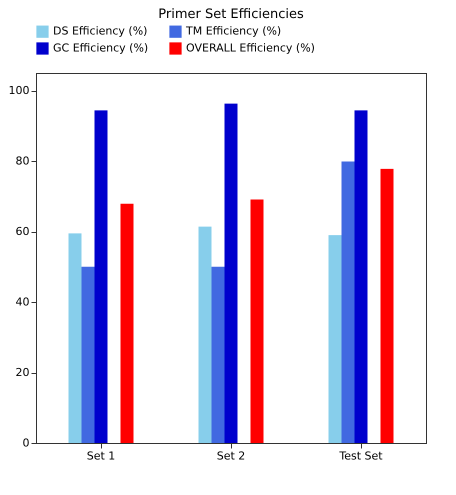 The image size is (456, 495). Describe the element at coordinates (100, 31) in the screenshot. I see `legend-label: DS Efficiency (%)` at that location.